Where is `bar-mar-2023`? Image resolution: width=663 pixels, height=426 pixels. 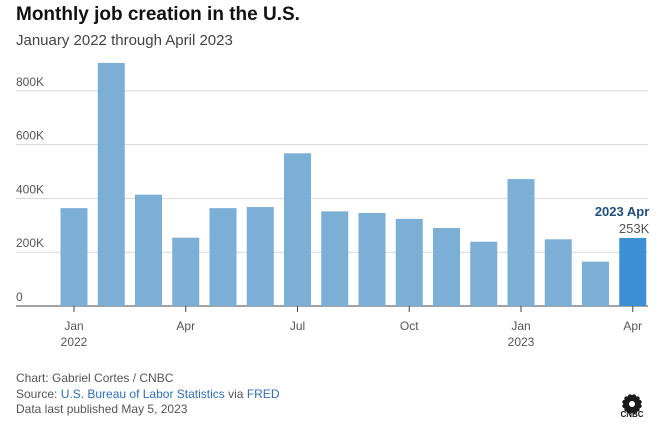 bar-mar-2023 is located at coordinates (595, 283).